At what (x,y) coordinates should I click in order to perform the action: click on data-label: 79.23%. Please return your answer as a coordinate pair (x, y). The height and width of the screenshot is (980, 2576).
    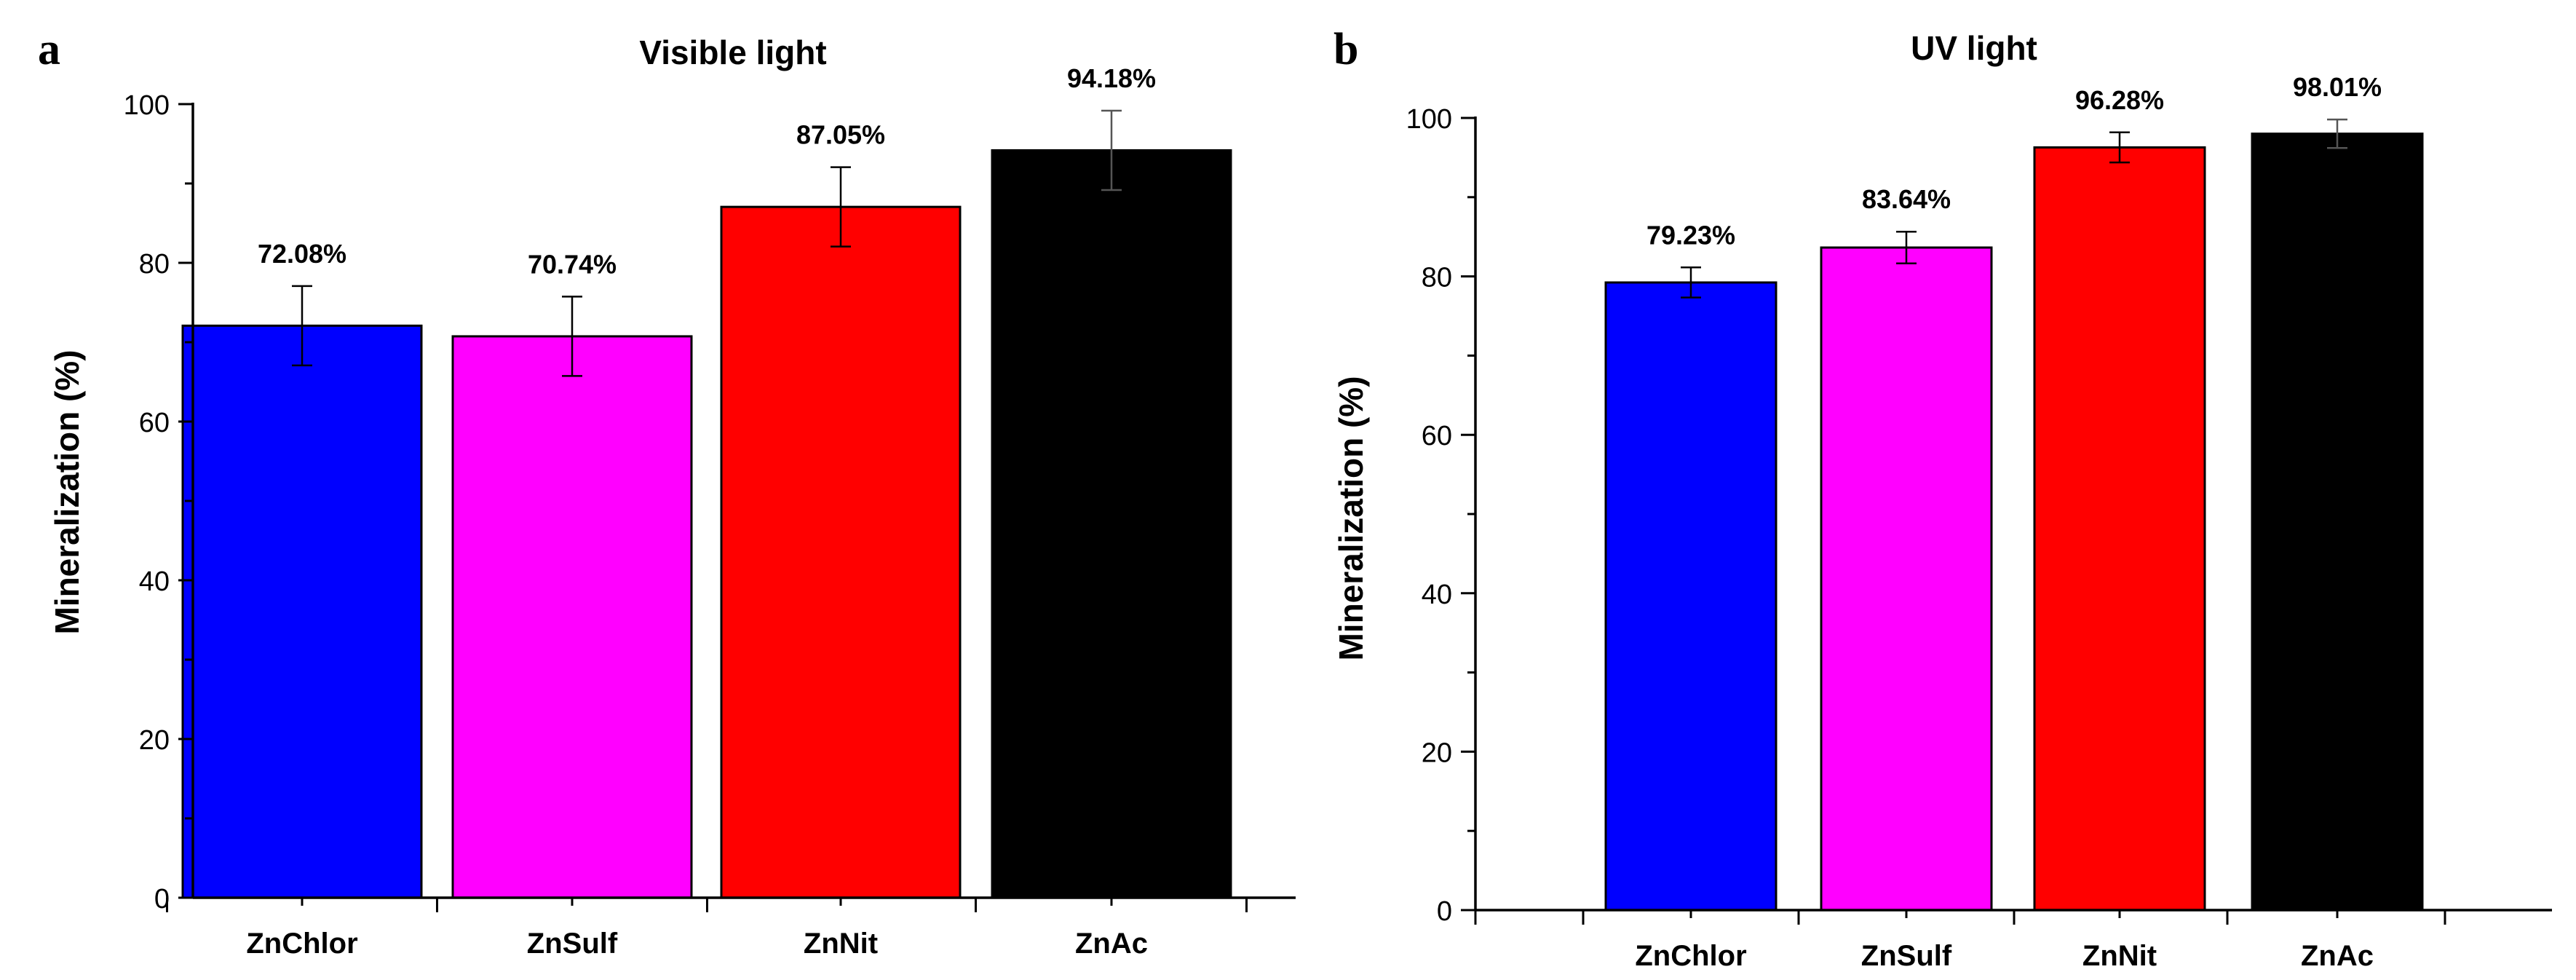
    Looking at the image, I should click on (1690, 235).